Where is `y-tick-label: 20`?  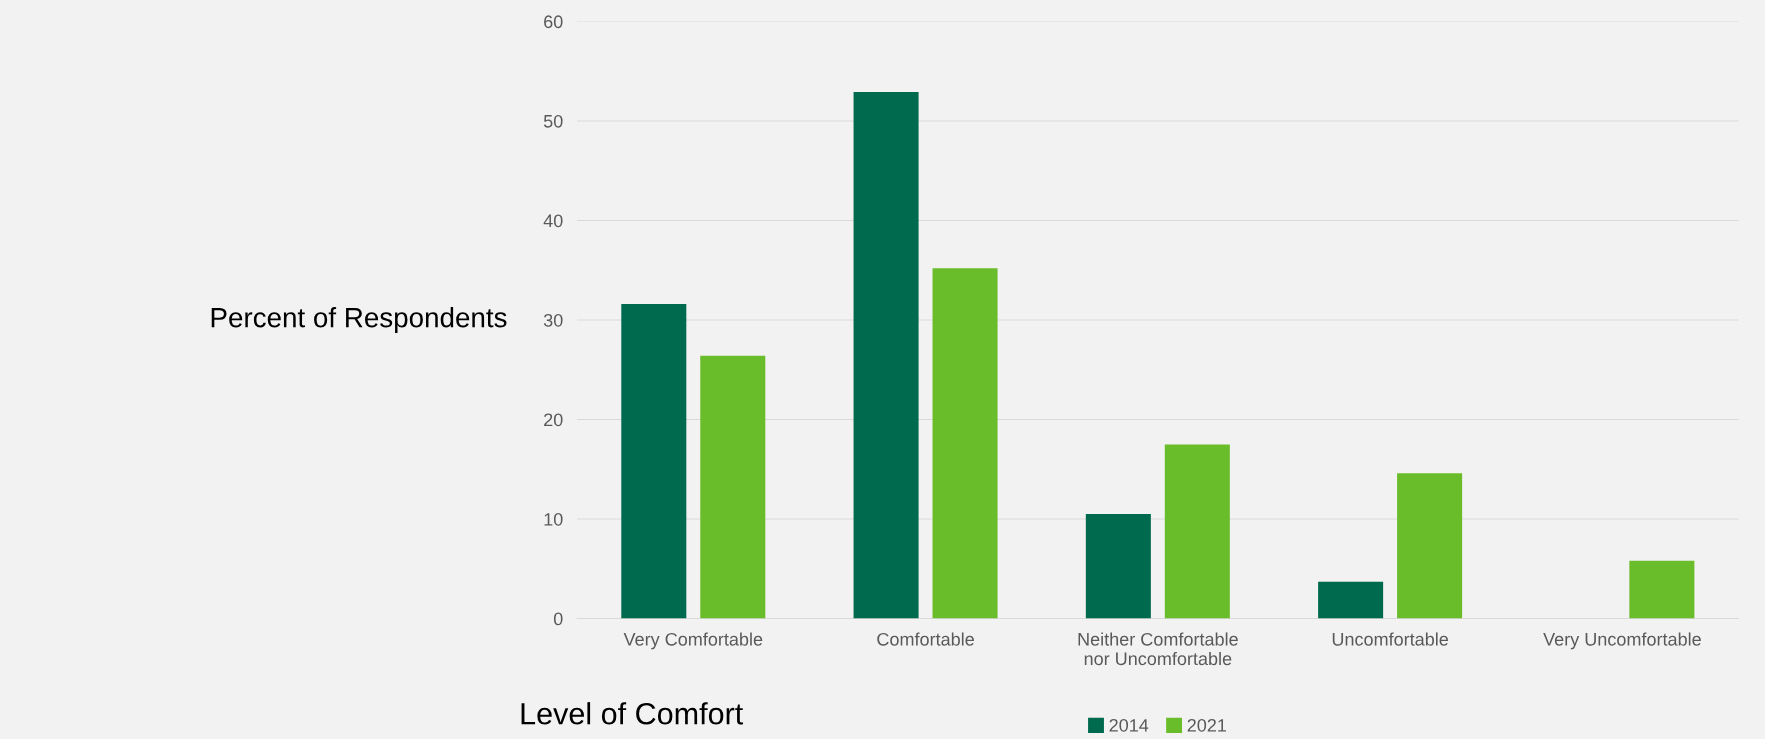
y-tick-label: 20 is located at coordinates (553, 420).